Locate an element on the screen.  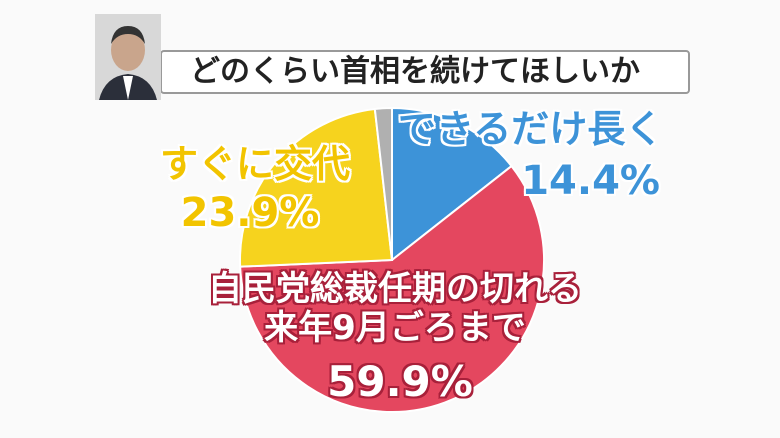
title-bar is located at coordinates (425, 72).